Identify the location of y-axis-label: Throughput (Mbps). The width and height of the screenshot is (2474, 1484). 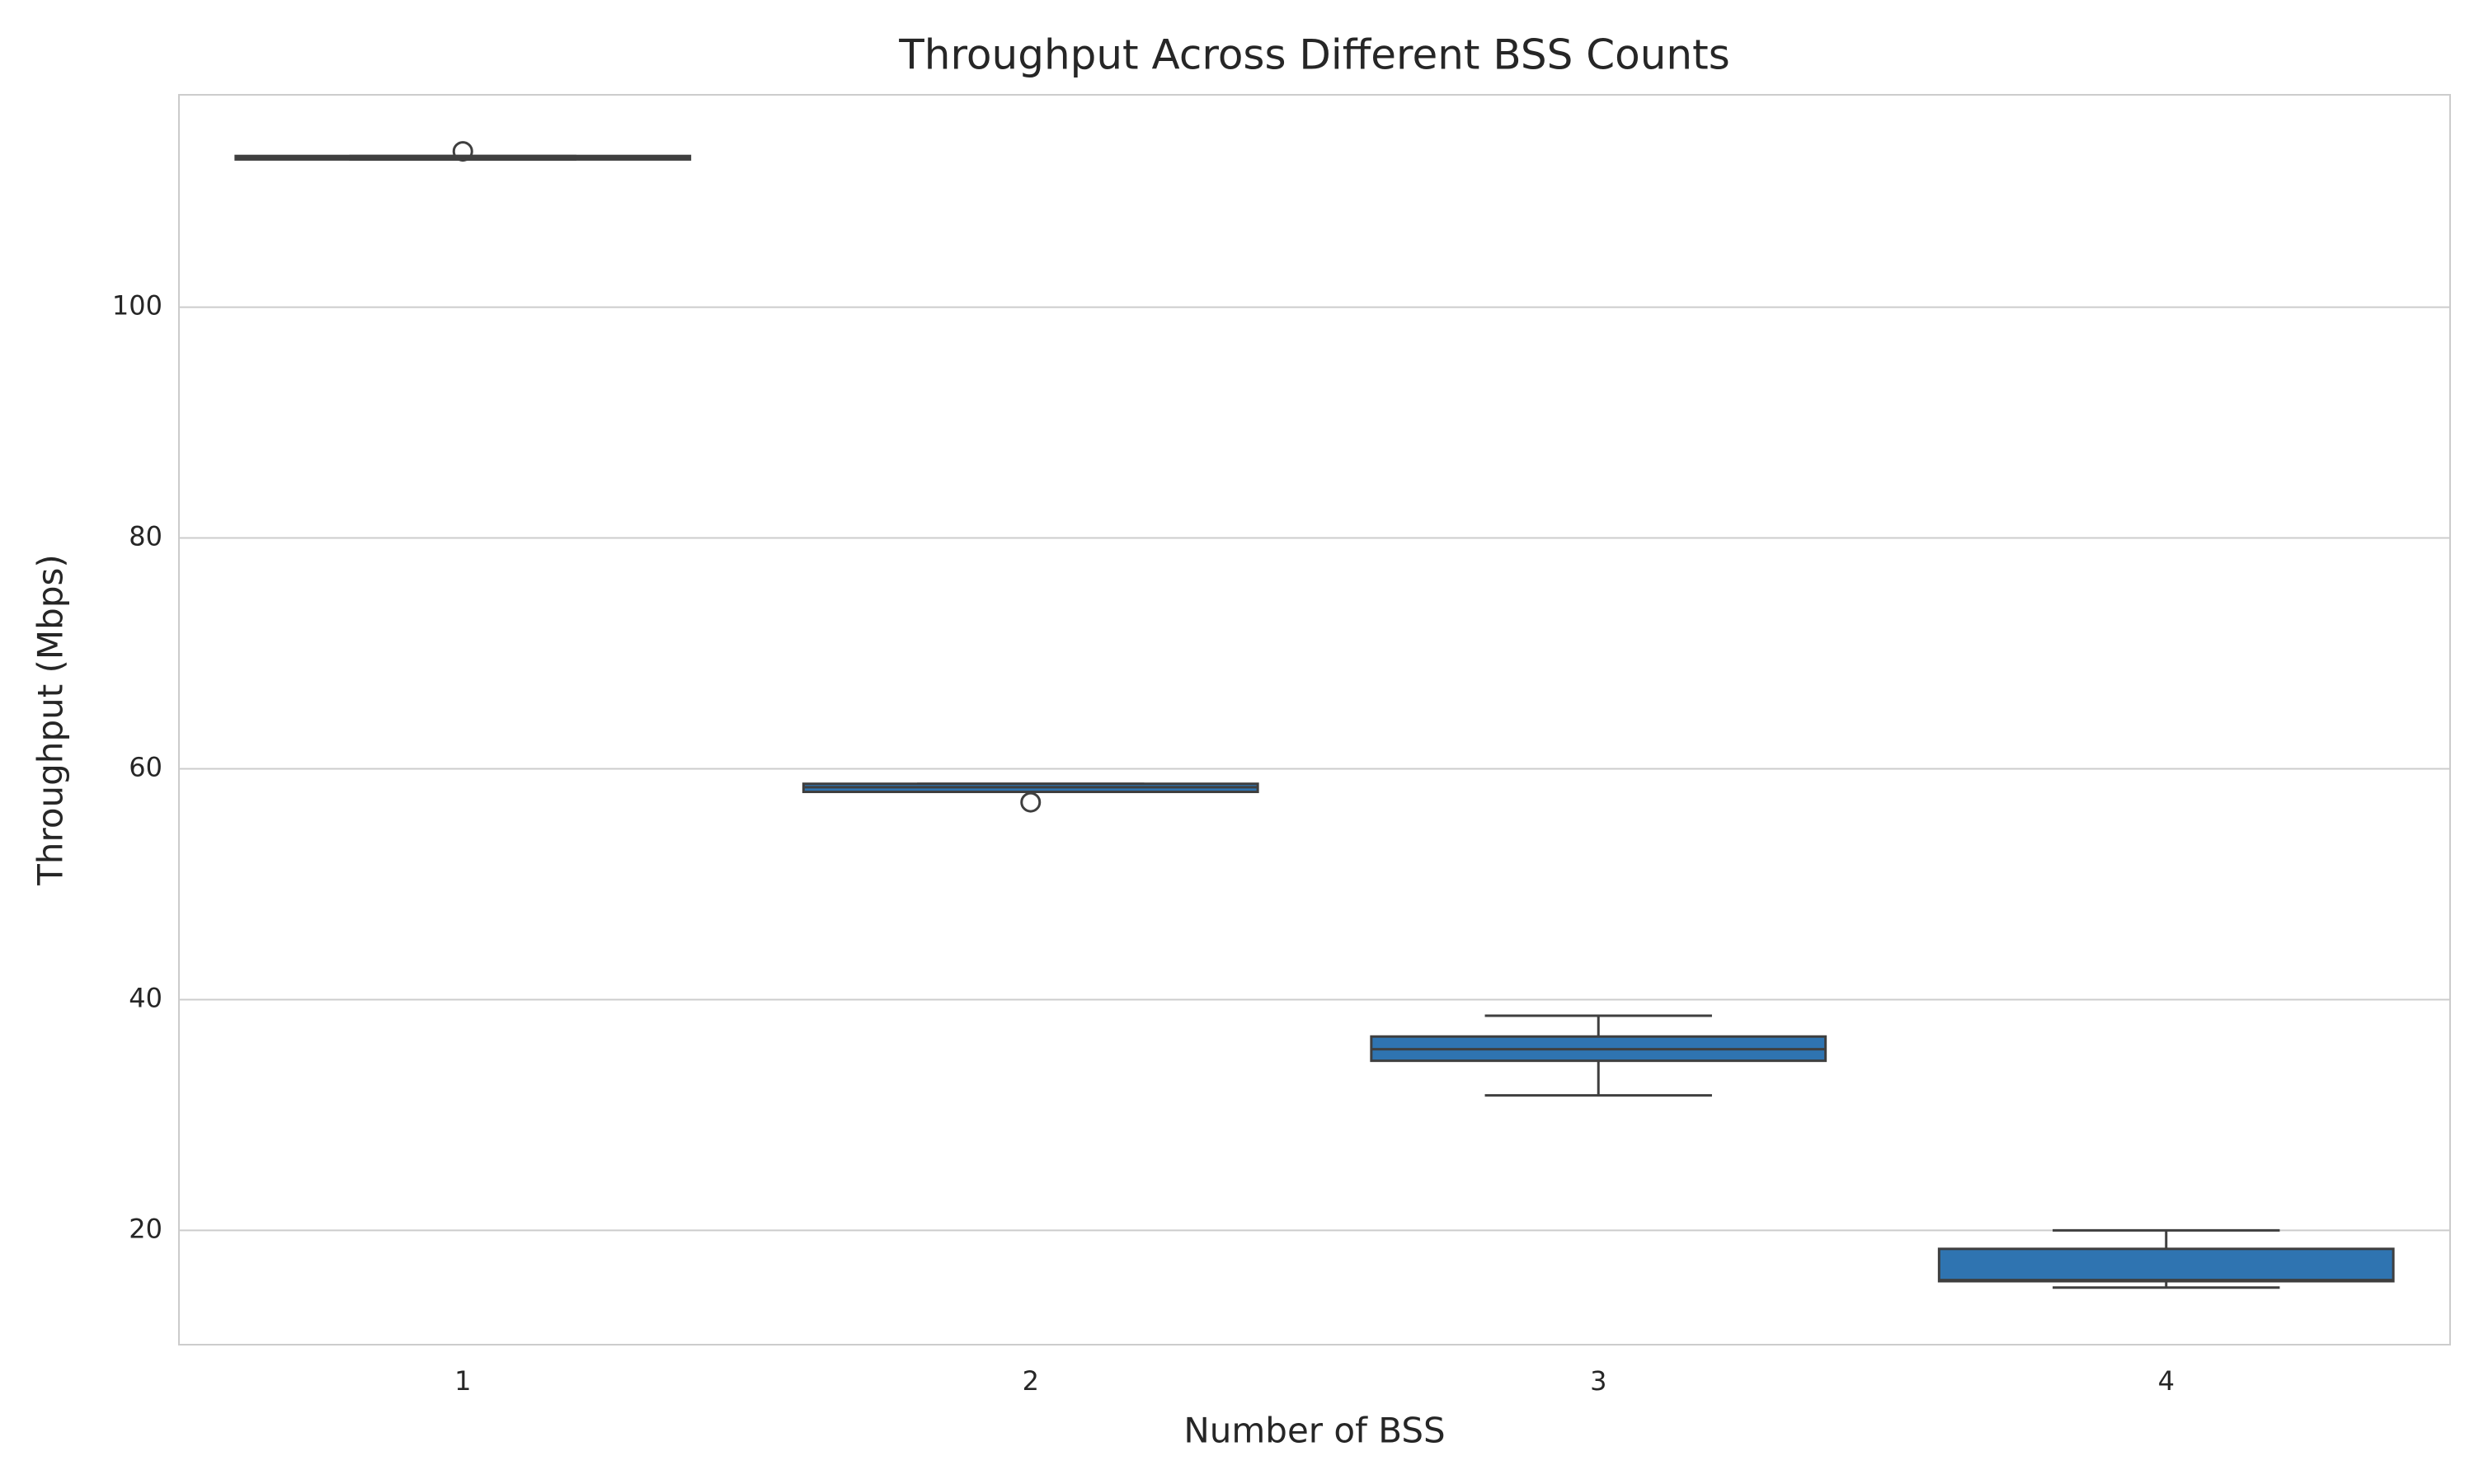
(51, 720).